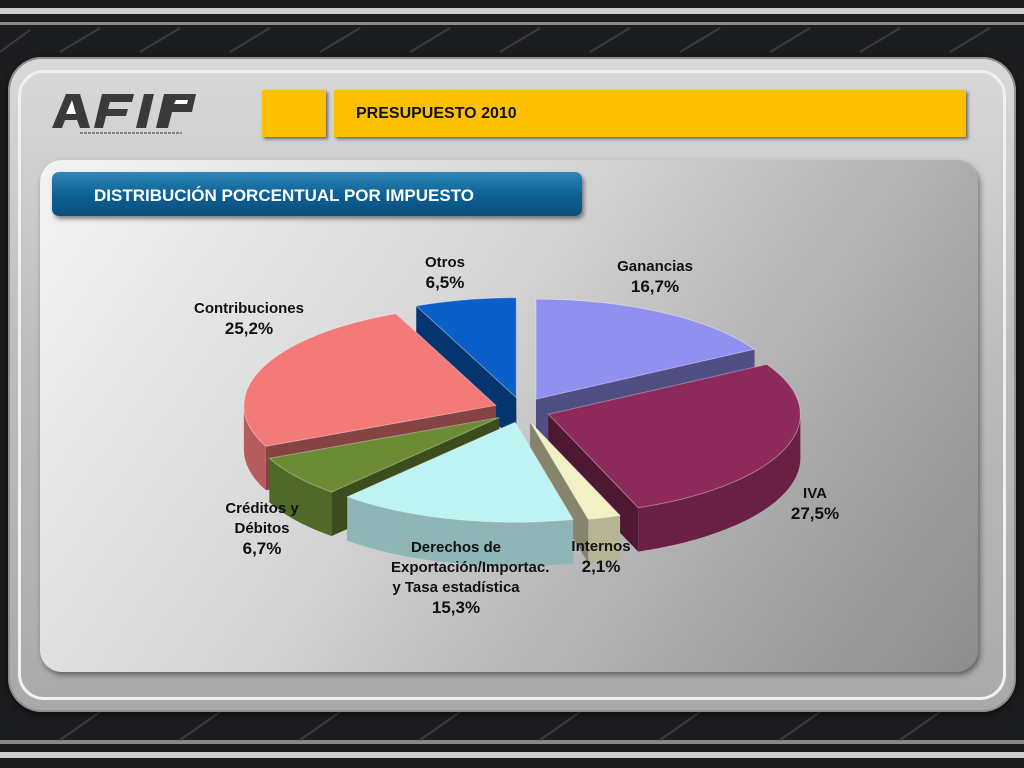 Image resolution: width=1024 pixels, height=768 pixels. Describe the element at coordinates (436, 113) in the screenshot. I see `page-title: PRESUPUESTO 2010` at that location.